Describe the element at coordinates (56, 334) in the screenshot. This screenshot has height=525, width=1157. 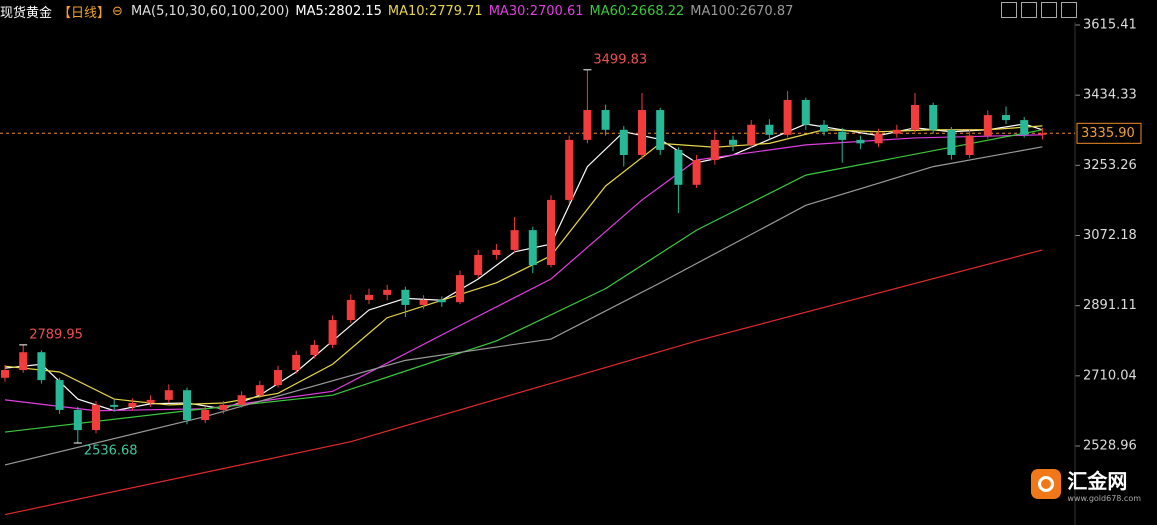
I see `extreme-label: 2789.95` at that location.